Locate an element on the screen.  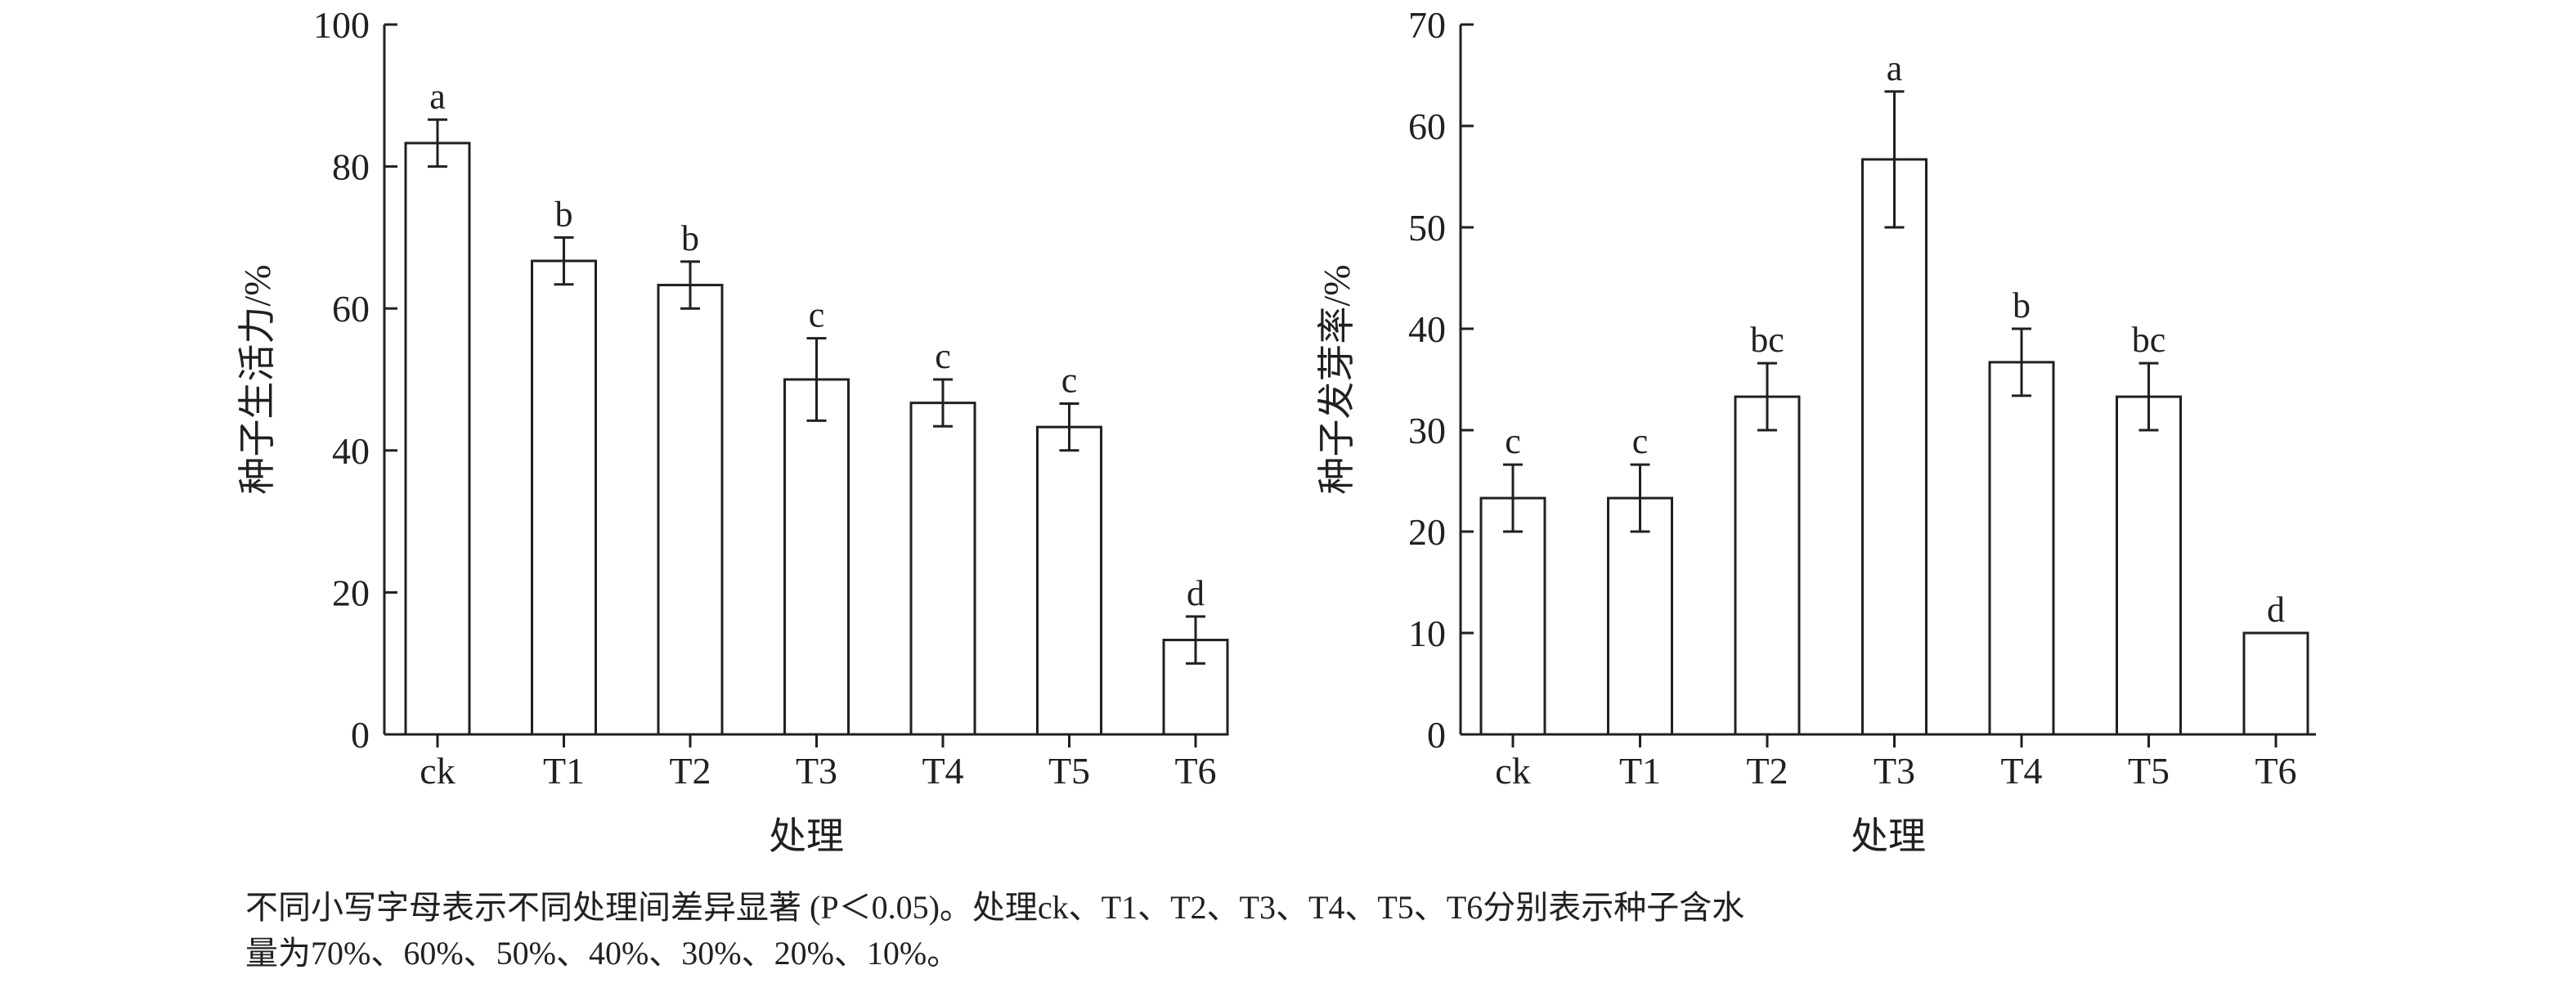
y-tick-label: 10 is located at coordinates (1427, 634).